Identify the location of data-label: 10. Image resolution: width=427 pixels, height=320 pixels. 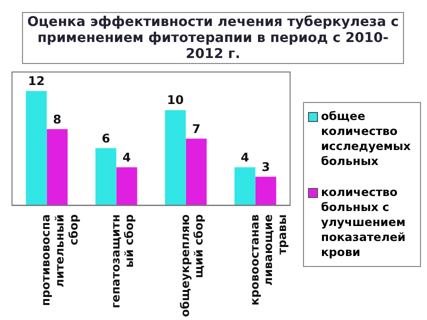
(175, 100).